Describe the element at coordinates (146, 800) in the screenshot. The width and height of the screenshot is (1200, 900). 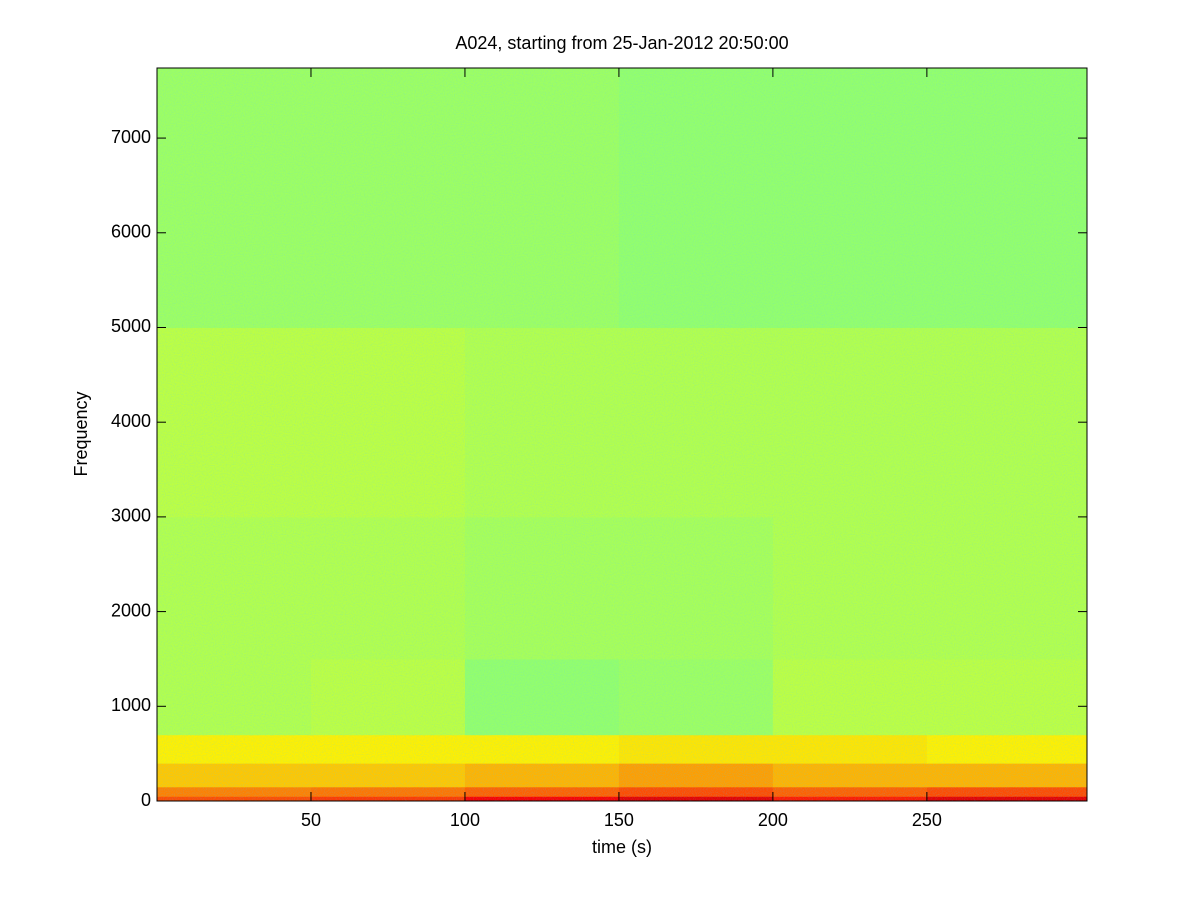
I see `y-tick-label: 0` at that location.